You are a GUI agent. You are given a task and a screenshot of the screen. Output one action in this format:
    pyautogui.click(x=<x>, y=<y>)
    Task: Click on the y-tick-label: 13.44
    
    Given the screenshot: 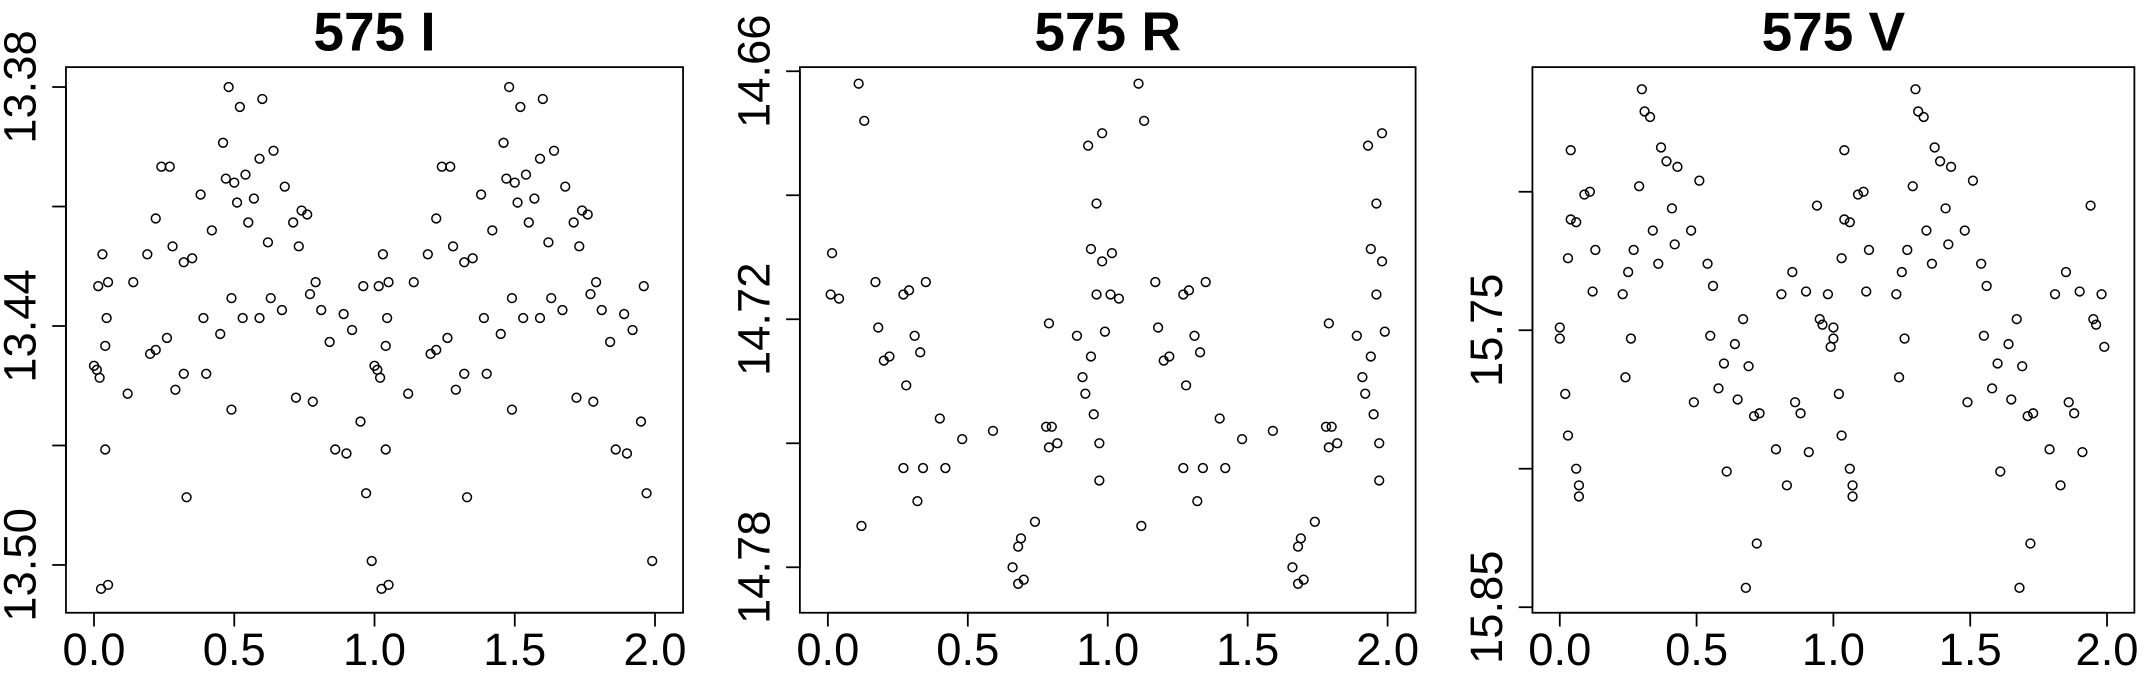 What is the action you would take?
    pyautogui.click(x=23, y=325)
    